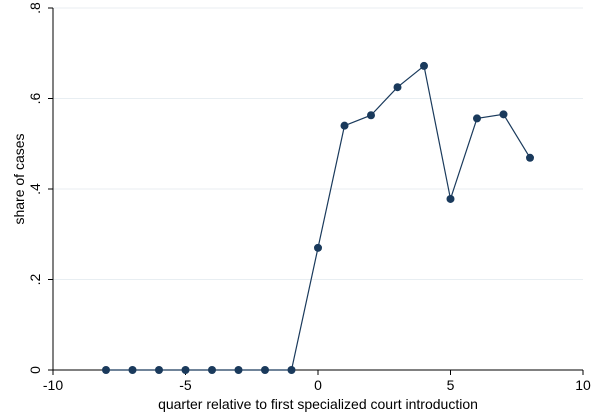 The width and height of the screenshot is (596, 414). Describe the element at coordinates (35, 279) in the screenshot. I see `y-tick-label: .2` at that location.